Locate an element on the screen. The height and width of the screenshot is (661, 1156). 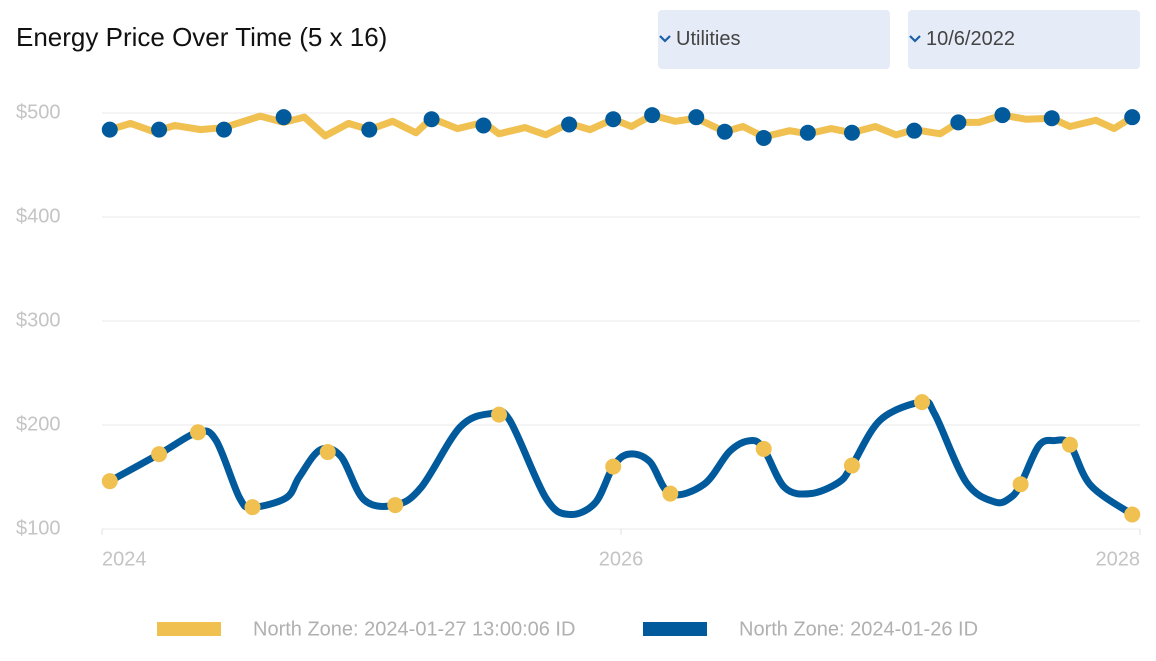
y-tick-label: $200 is located at coordinates (38, 424).